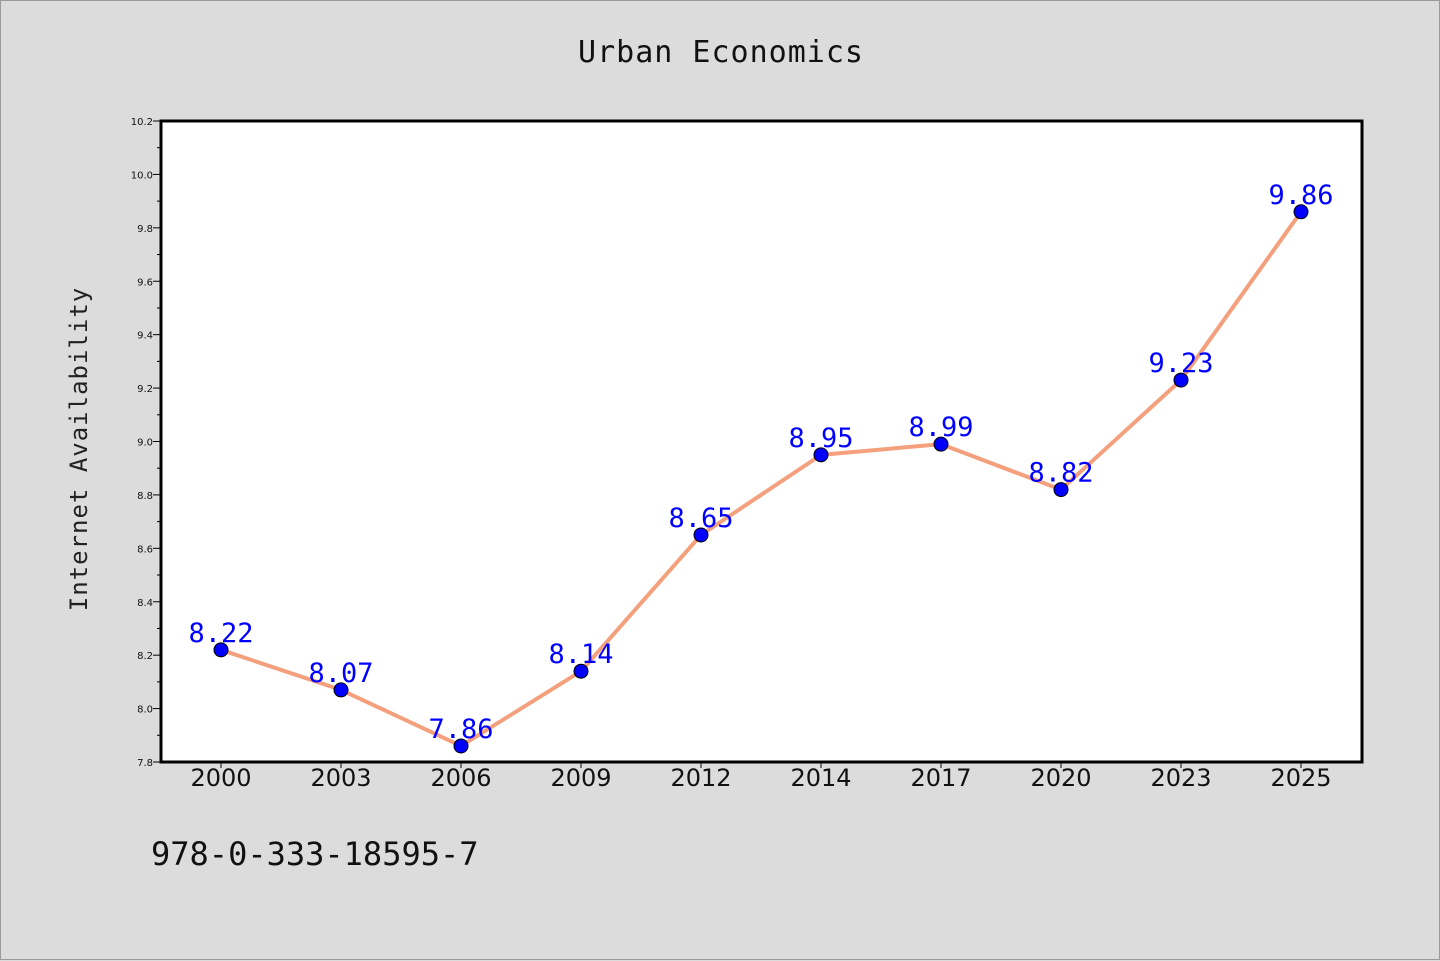  I want to click on y-tick-label: 8.0, so click(145, 710).